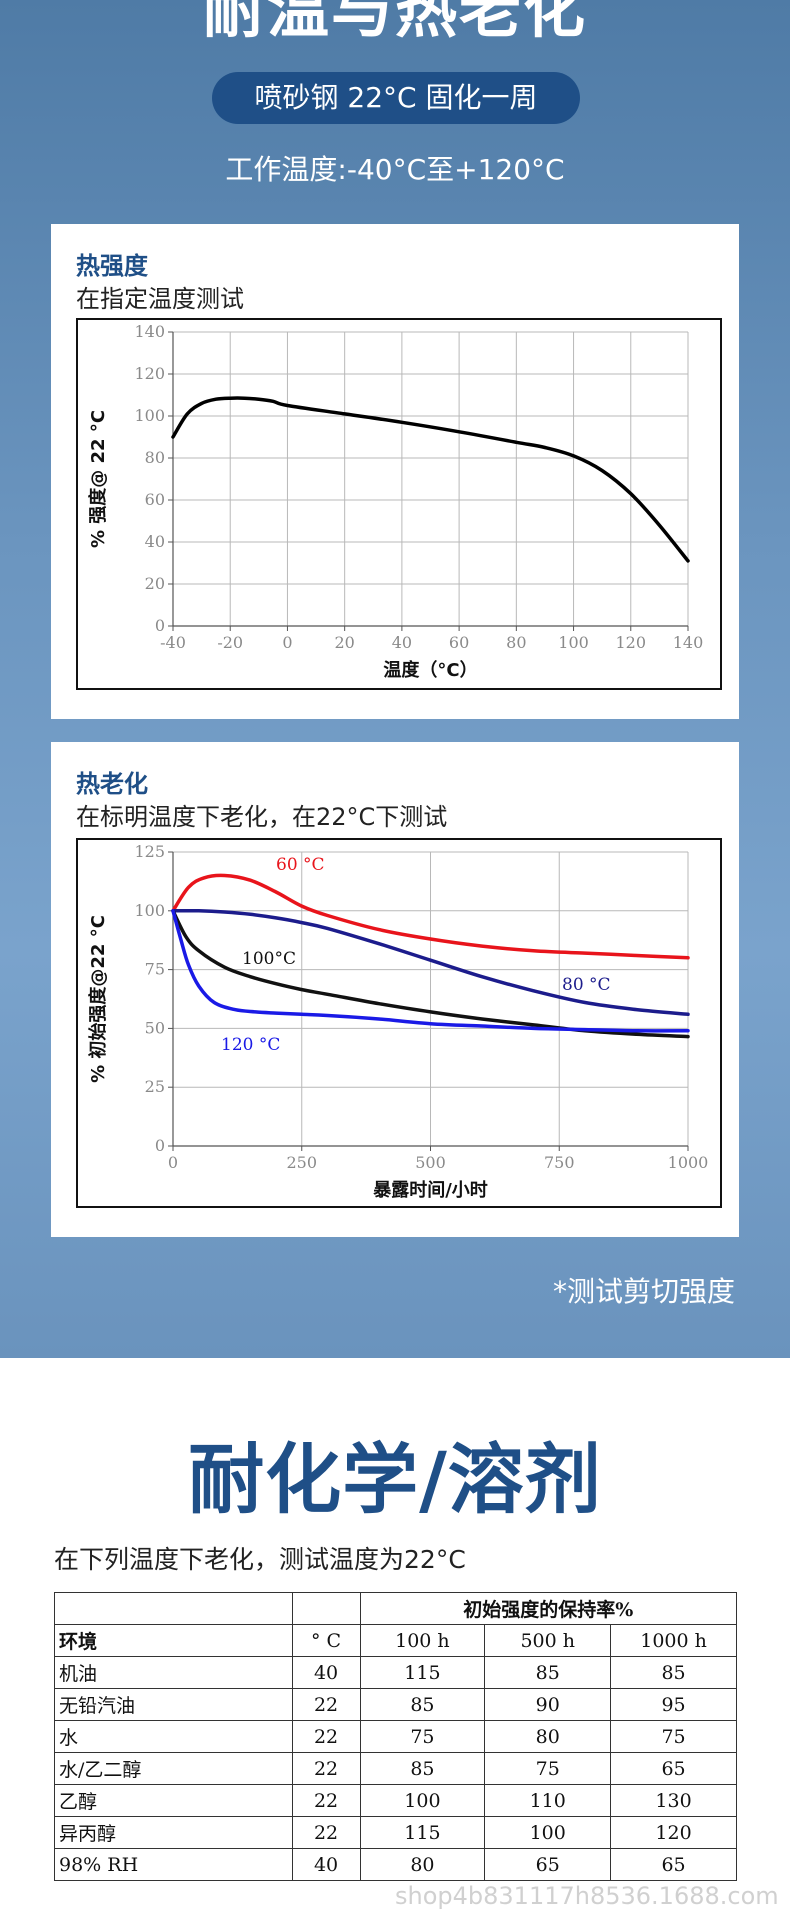 The width and height of the screenshot is (790, 1930). I want to click on table-row: 异丙醇 22 115 100 120, so click(395, 1832).